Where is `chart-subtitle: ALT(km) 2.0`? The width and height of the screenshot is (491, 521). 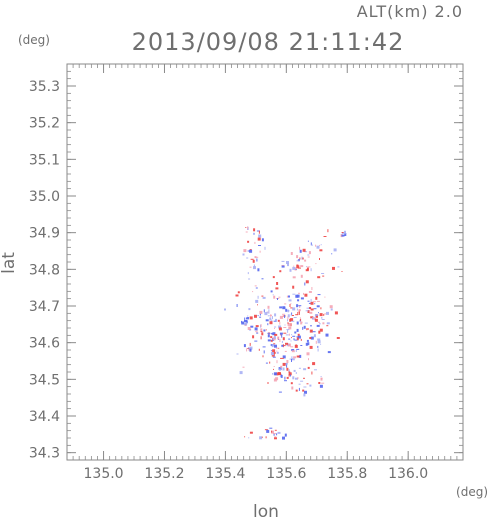
chart-subtitle: ALT(km) 2.0 is located at coordinates (410, 11).